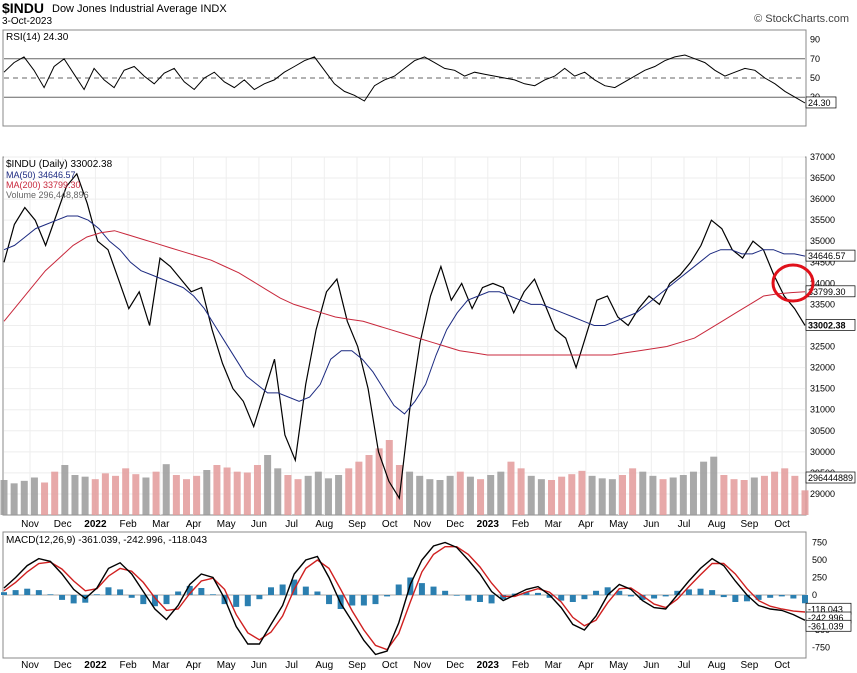 The height and width of the screenshot is (673, 857). Describe the element at coordinates (822, 178) in the screenshot. I see `price-tick-label: 36500` at that location.